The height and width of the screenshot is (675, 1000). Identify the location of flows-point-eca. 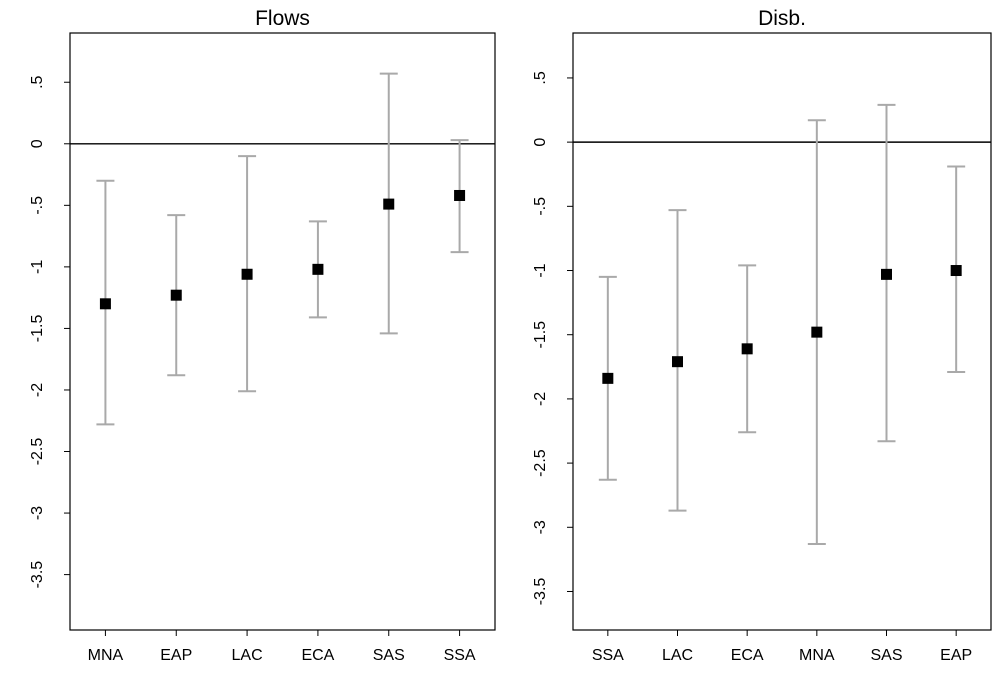
(318, 269).